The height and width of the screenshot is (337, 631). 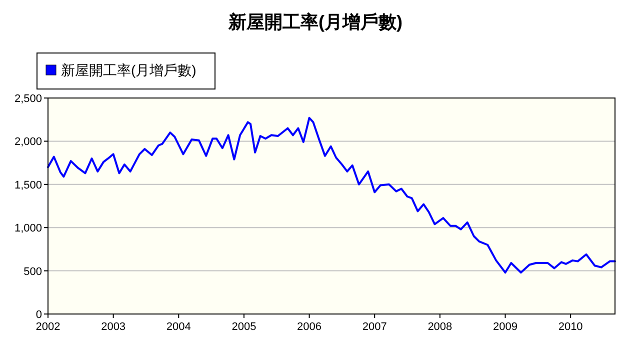 I want to click on x-tick-label: 2003, so click(x=113, y=327).